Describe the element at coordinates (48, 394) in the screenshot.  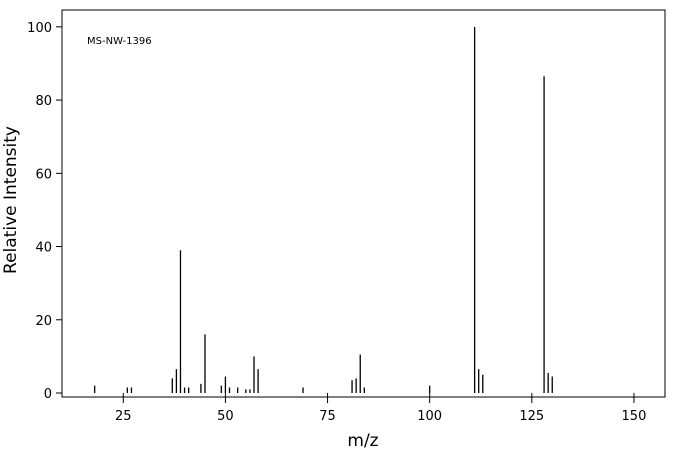
I see `y-tick-label: 0` at that location.